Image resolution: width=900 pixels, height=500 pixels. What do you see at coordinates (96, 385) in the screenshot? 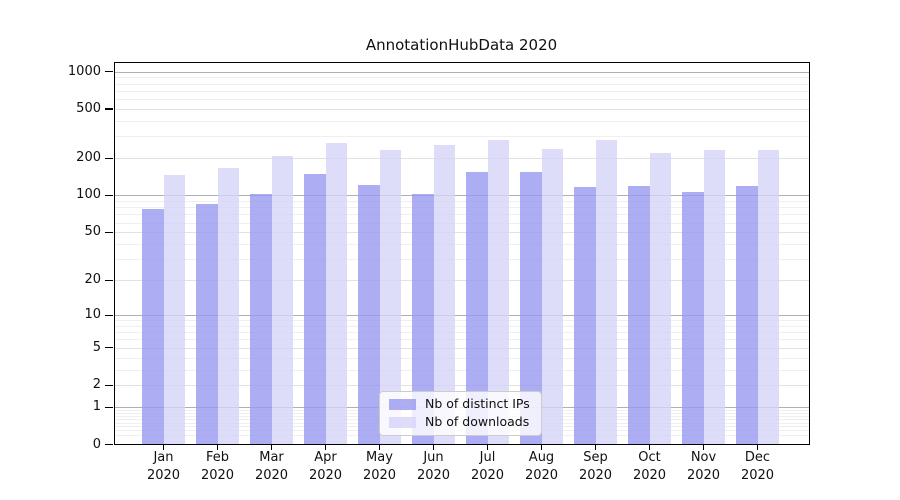
I see `y-tick-label: 2` at bounding box center [96, 385].